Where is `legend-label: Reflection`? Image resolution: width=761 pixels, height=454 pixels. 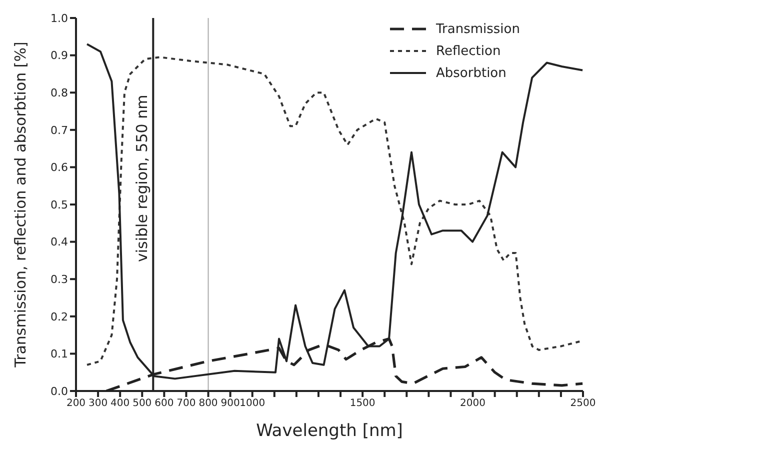
legend-label: Reflection is located at coordinates (468, 51).